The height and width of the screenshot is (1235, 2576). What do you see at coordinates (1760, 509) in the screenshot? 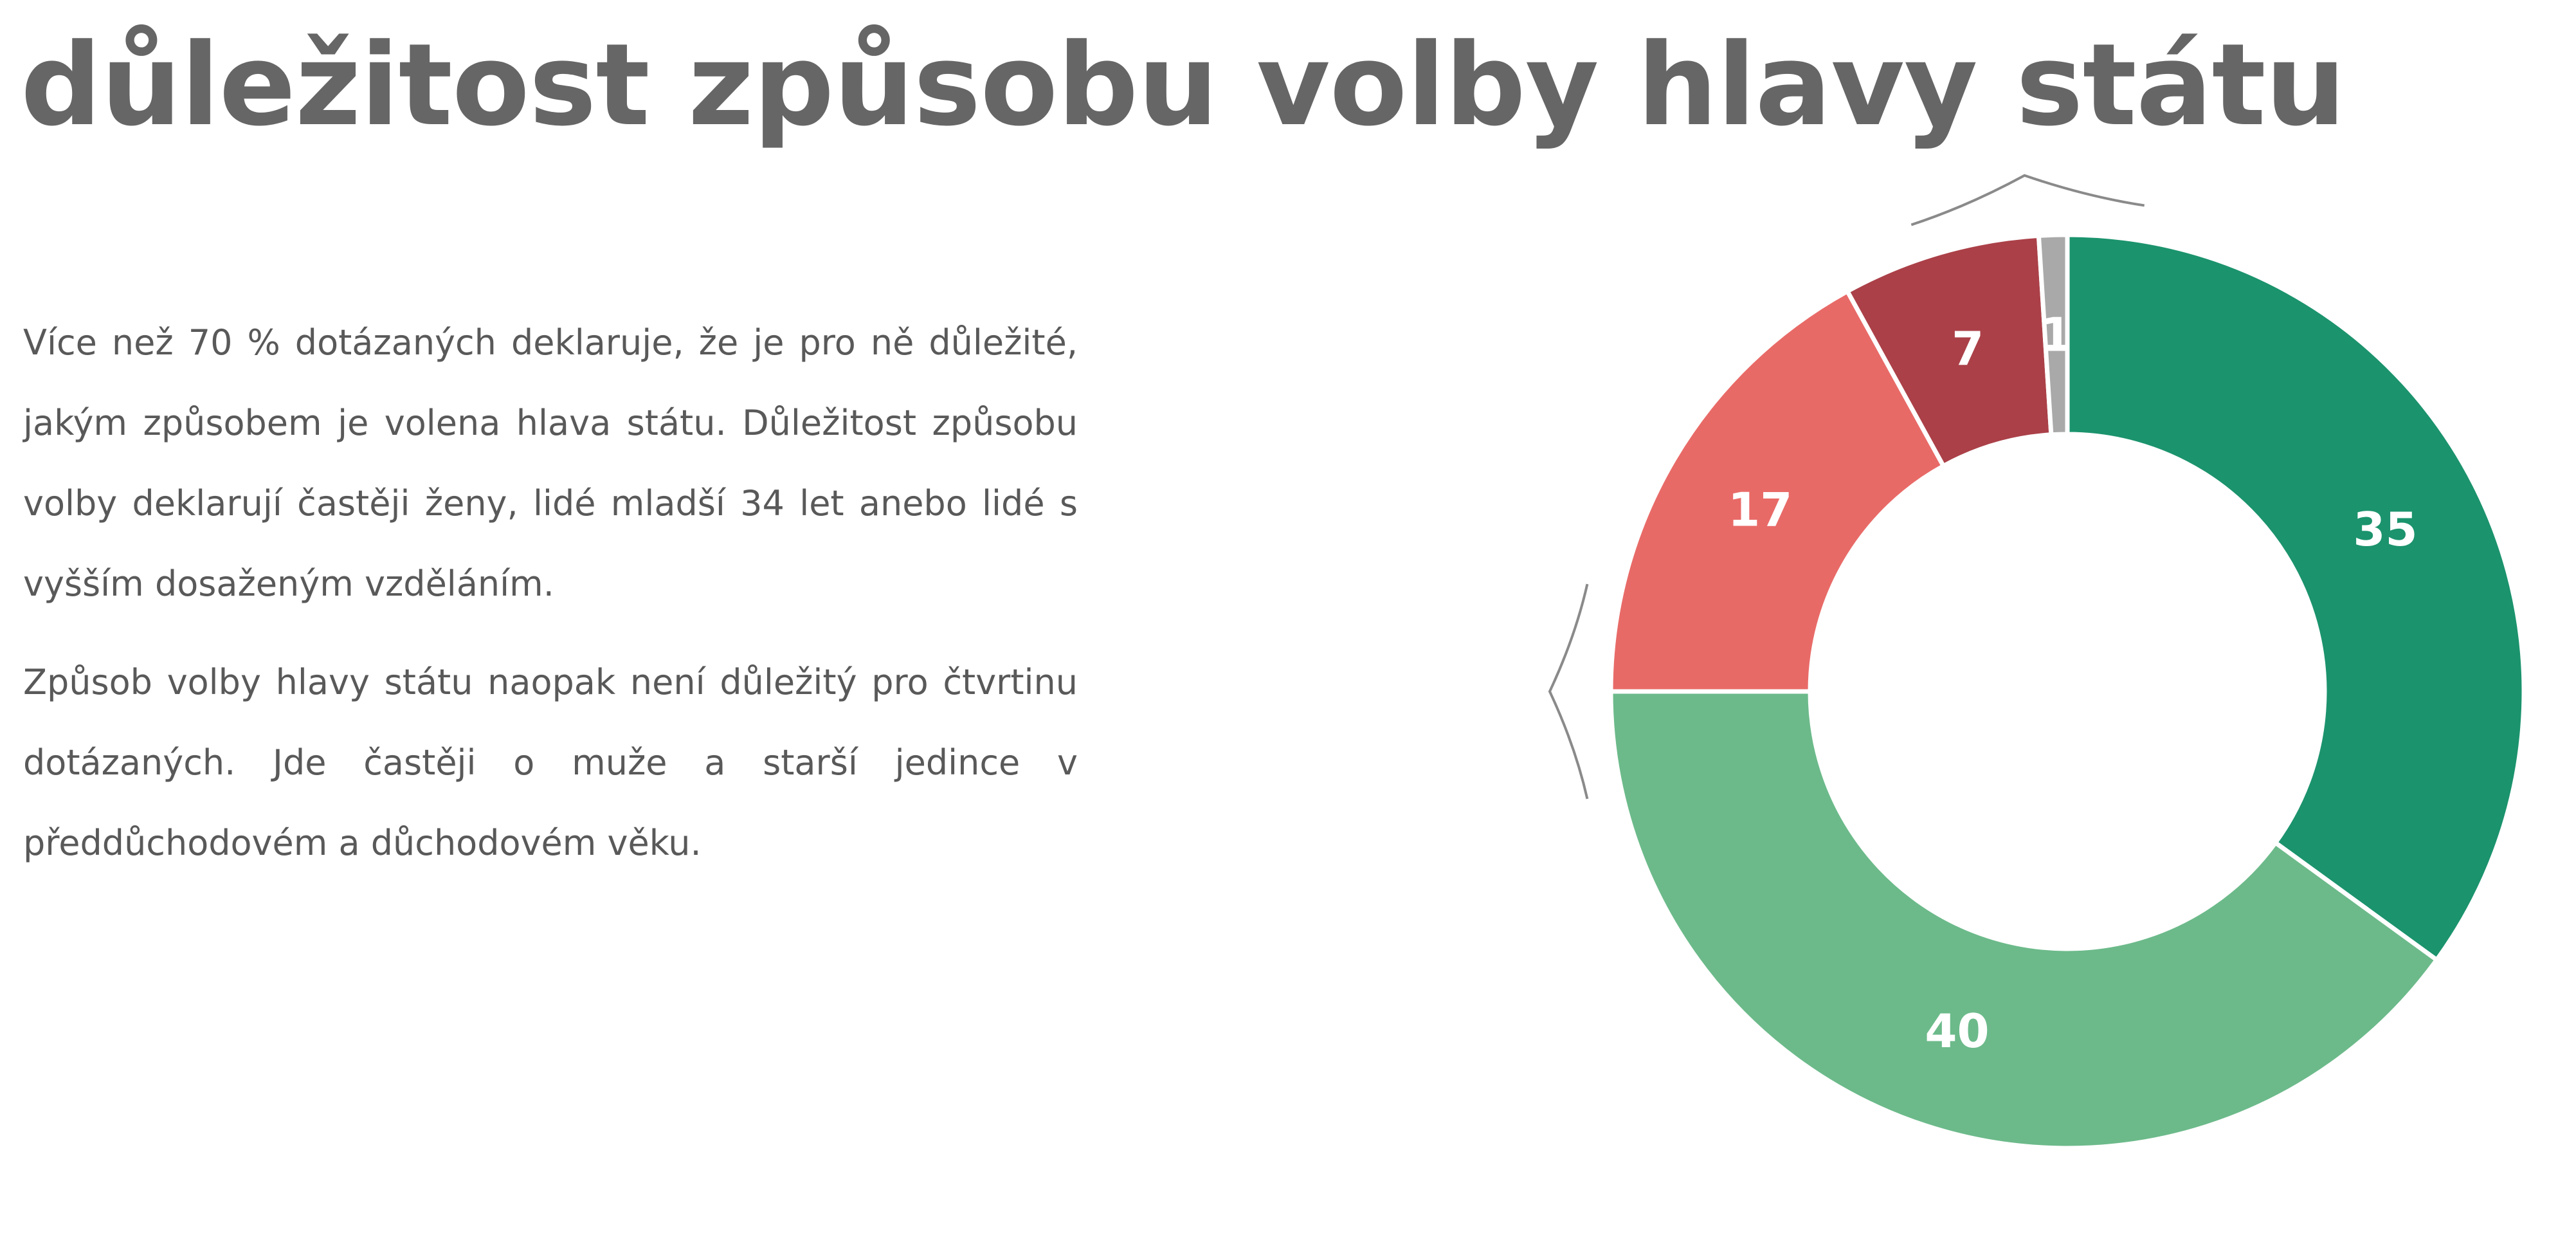
I see `data-label-17: 17` at bounding box center [1760, 509].